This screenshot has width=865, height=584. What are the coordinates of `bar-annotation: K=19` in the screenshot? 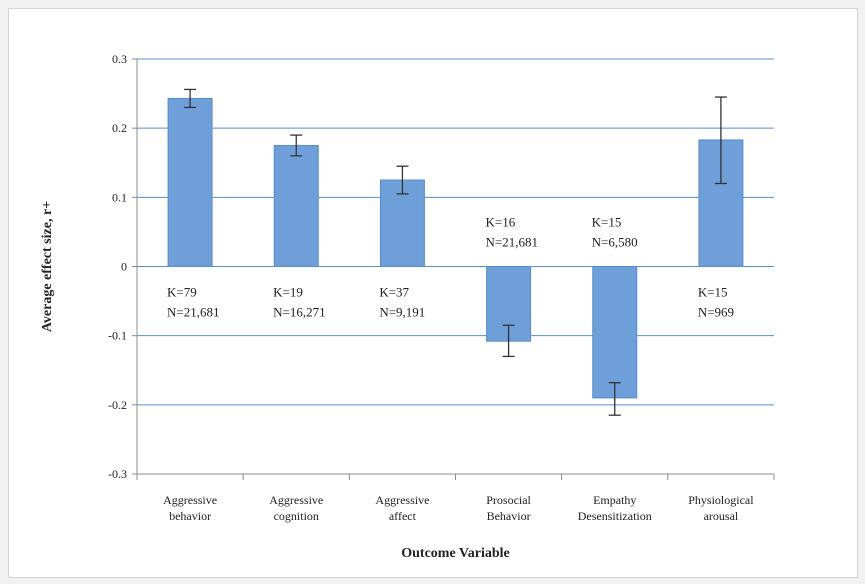 It's located at (288, 292).